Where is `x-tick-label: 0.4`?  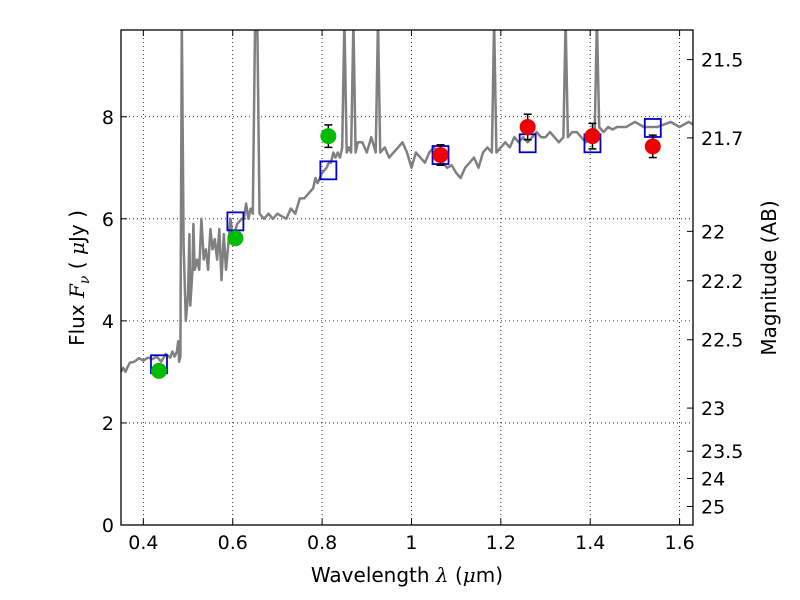
x-tick-label: 0.4 is located at coordinates (143, 543).